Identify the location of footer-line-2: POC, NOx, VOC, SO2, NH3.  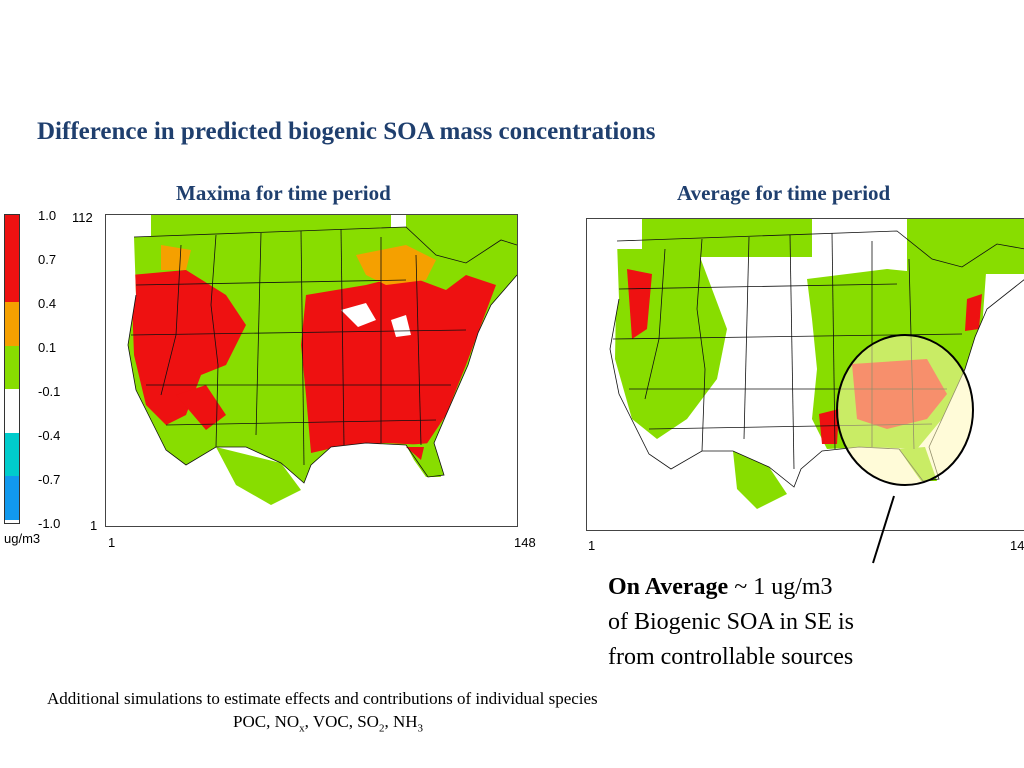
(328, 723).